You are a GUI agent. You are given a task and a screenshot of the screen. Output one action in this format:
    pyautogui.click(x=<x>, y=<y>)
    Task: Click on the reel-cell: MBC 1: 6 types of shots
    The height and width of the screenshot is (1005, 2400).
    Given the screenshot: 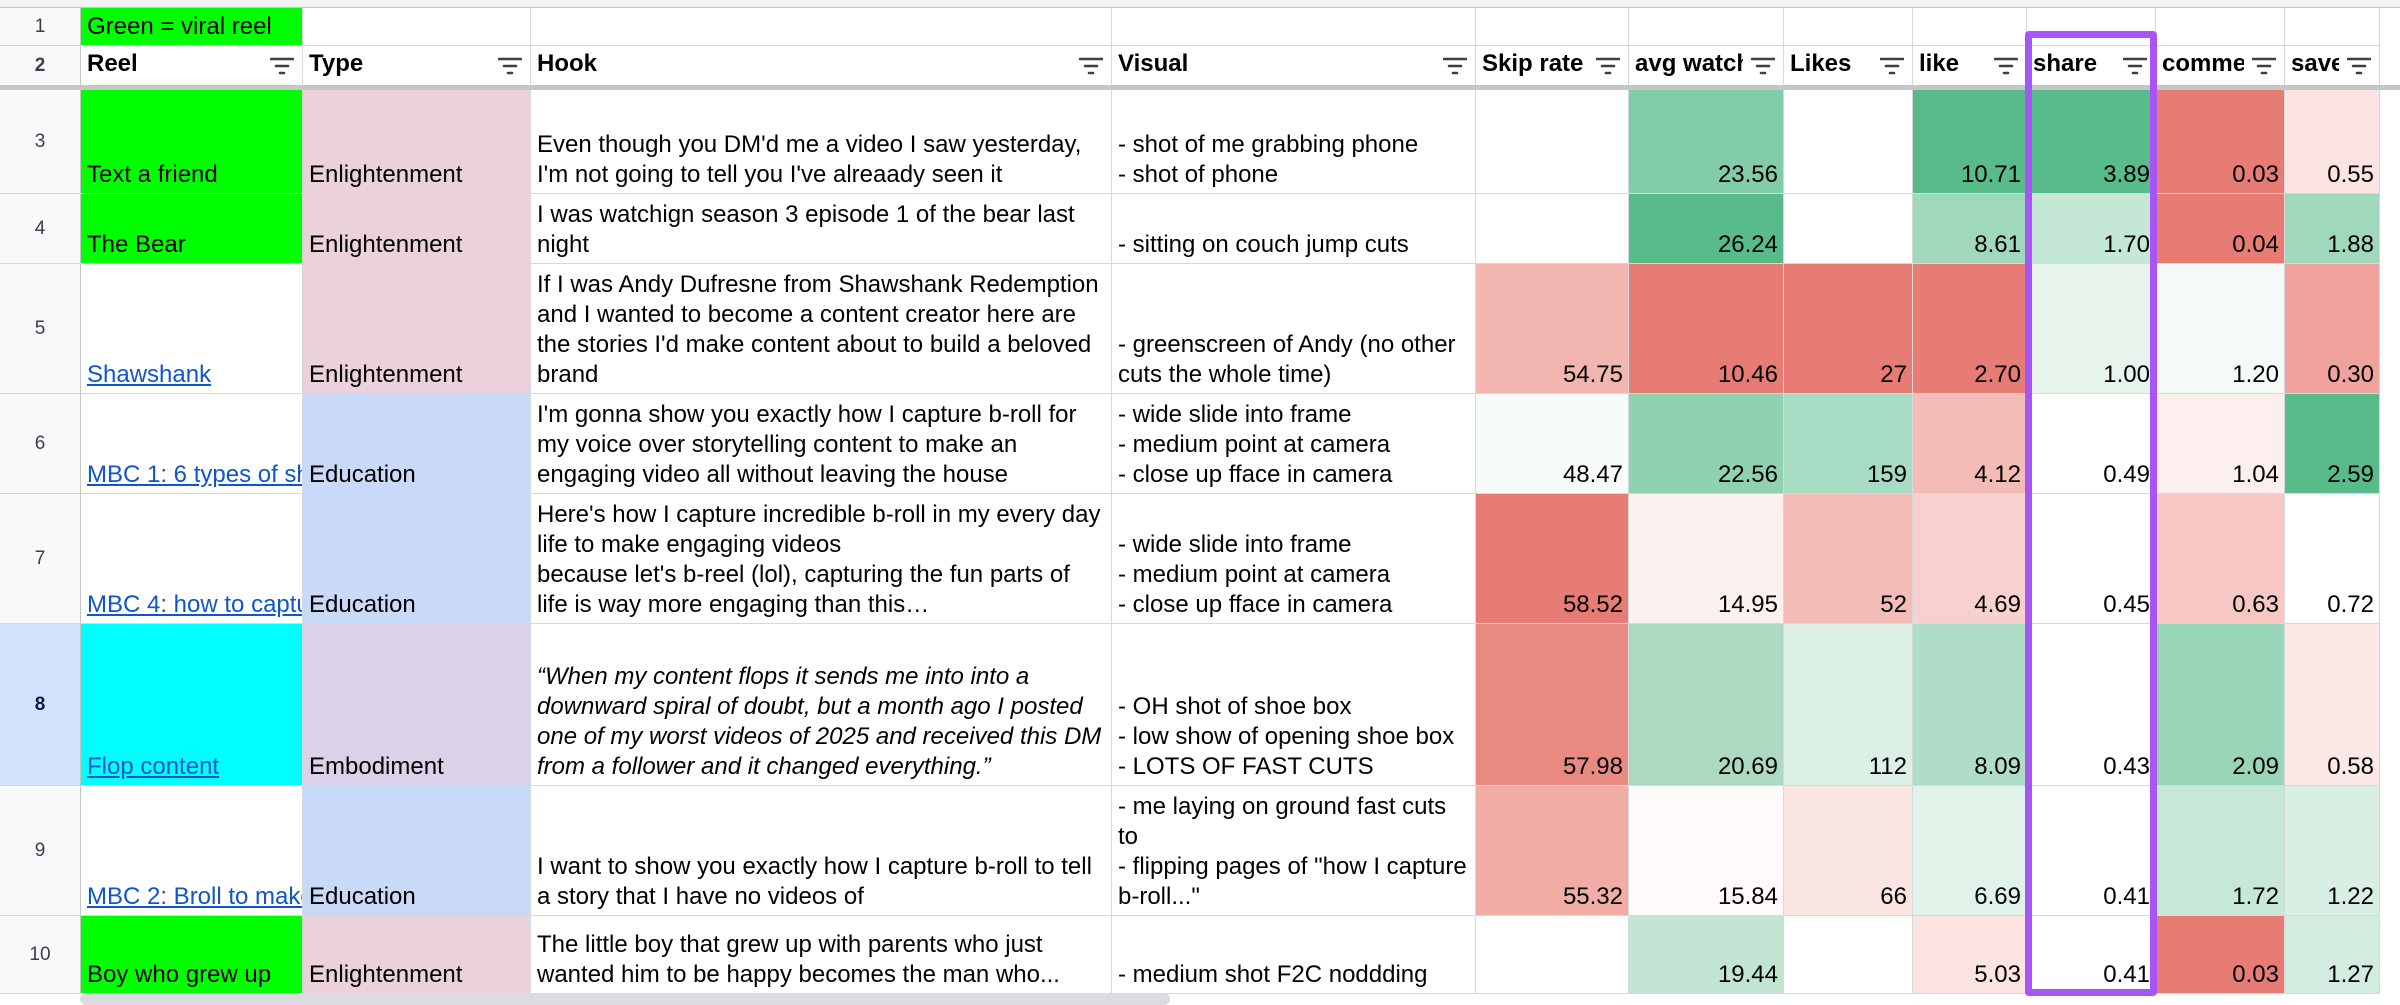 What is the action you would take?
    pyautogui.click(x=192, y=444)
    